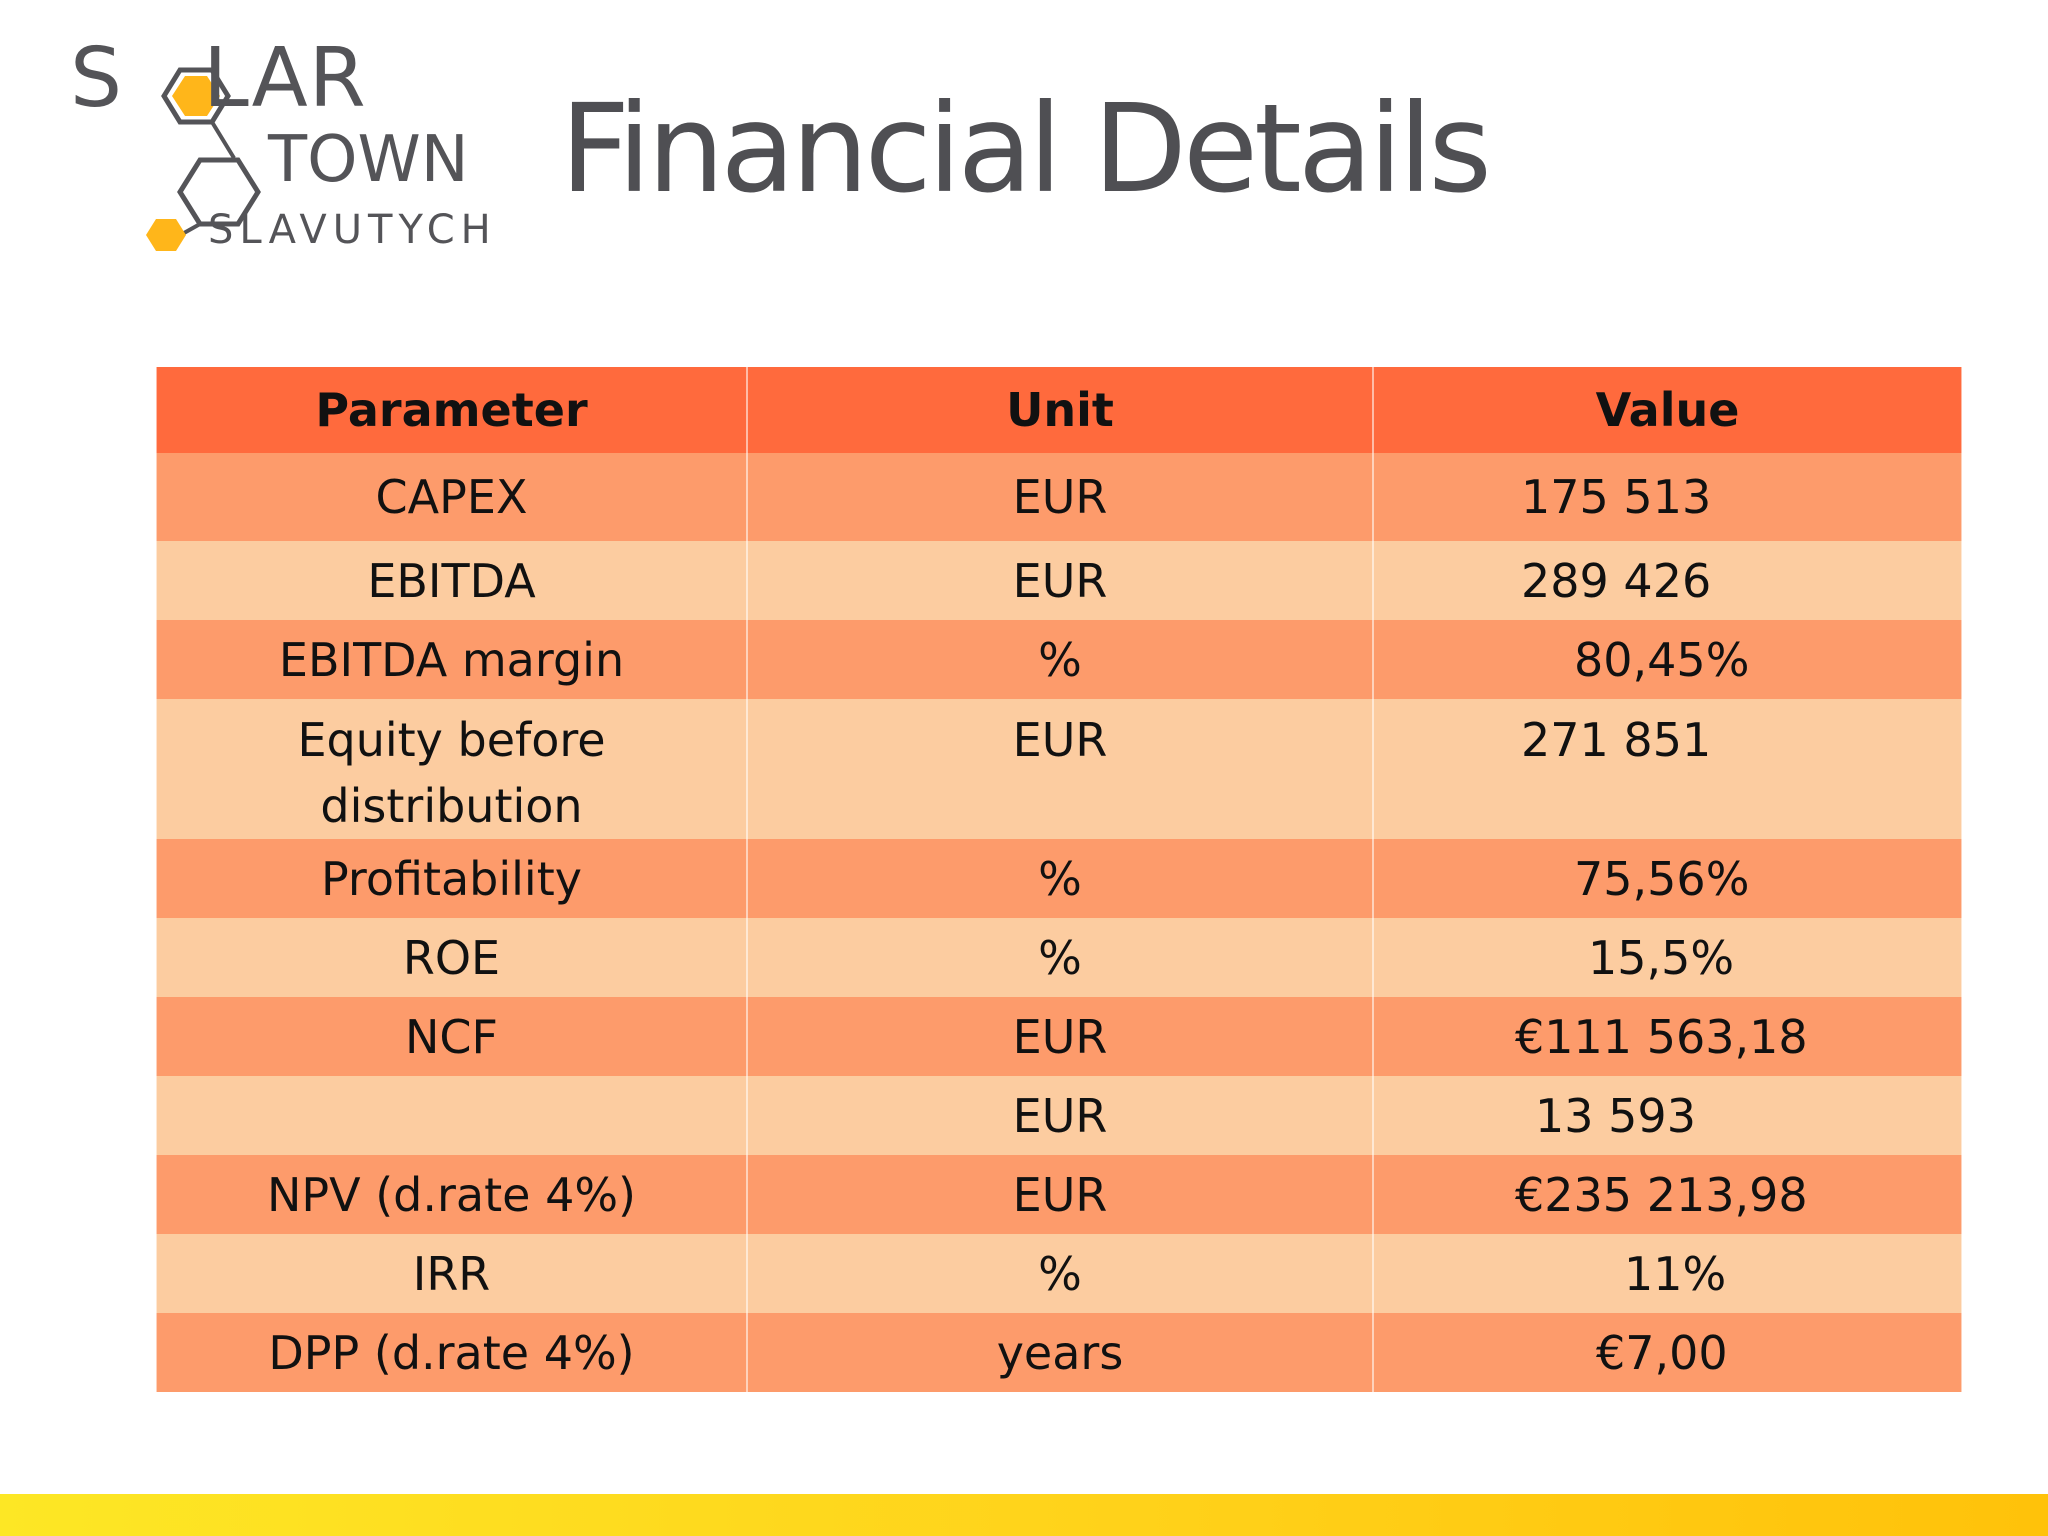  What do you see at coordinates (352, 230) in the screenshot?
I see `logo-text-slavutych: SLAVUTYCH` at bounding box center [352, 230].